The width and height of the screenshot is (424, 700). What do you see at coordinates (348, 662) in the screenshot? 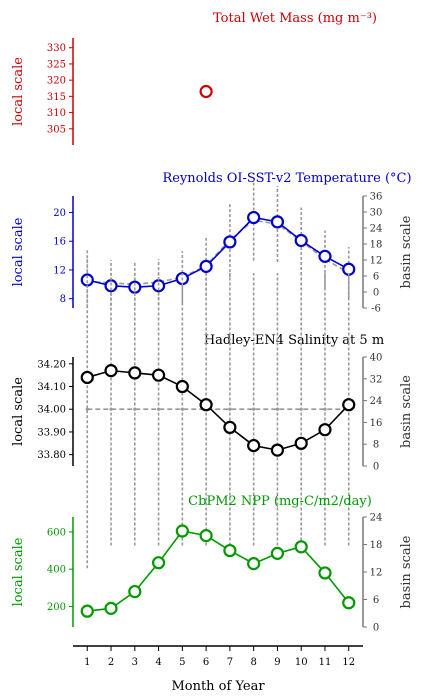
I see `x-tick-label: 12` at bounding box center [348, 662].